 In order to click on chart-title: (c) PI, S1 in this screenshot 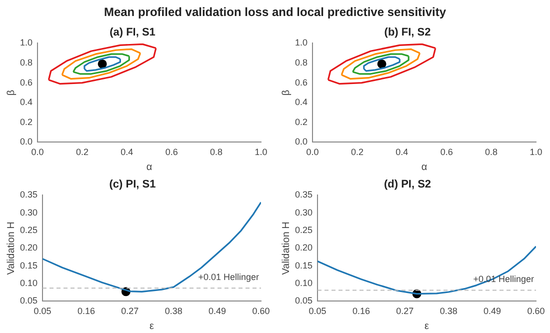, I will do `click(132, 184)`.